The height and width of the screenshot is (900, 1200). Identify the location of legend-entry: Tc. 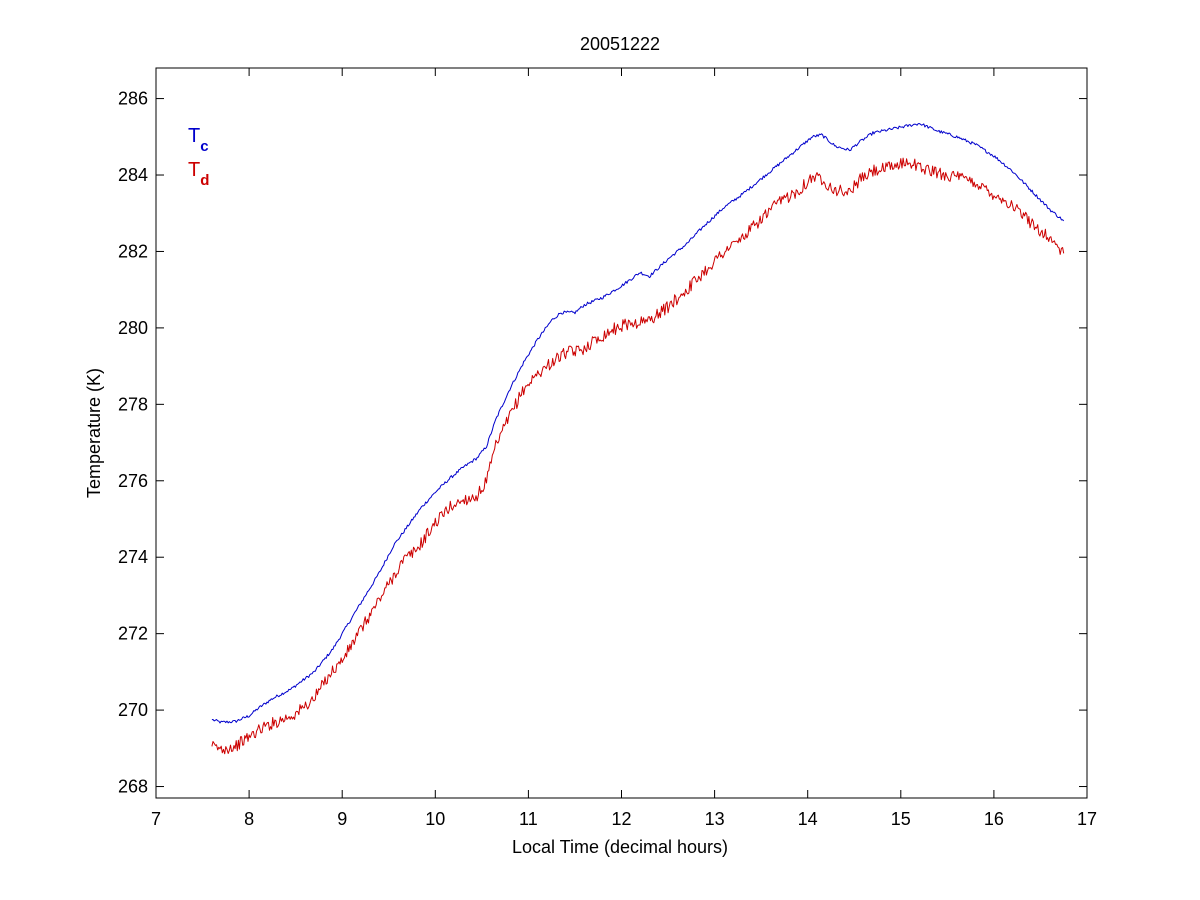
(198, 140).